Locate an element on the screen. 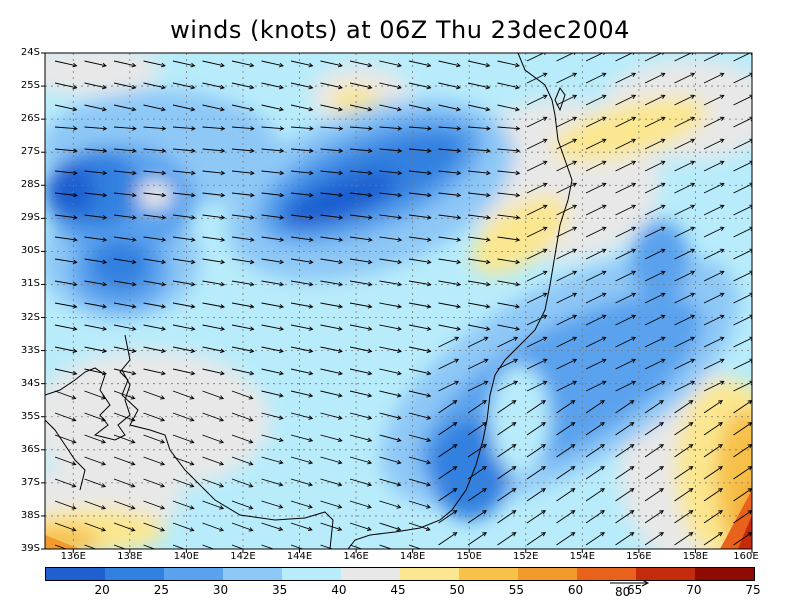  longitude-label: 140E is located at coordinates (186, 556).